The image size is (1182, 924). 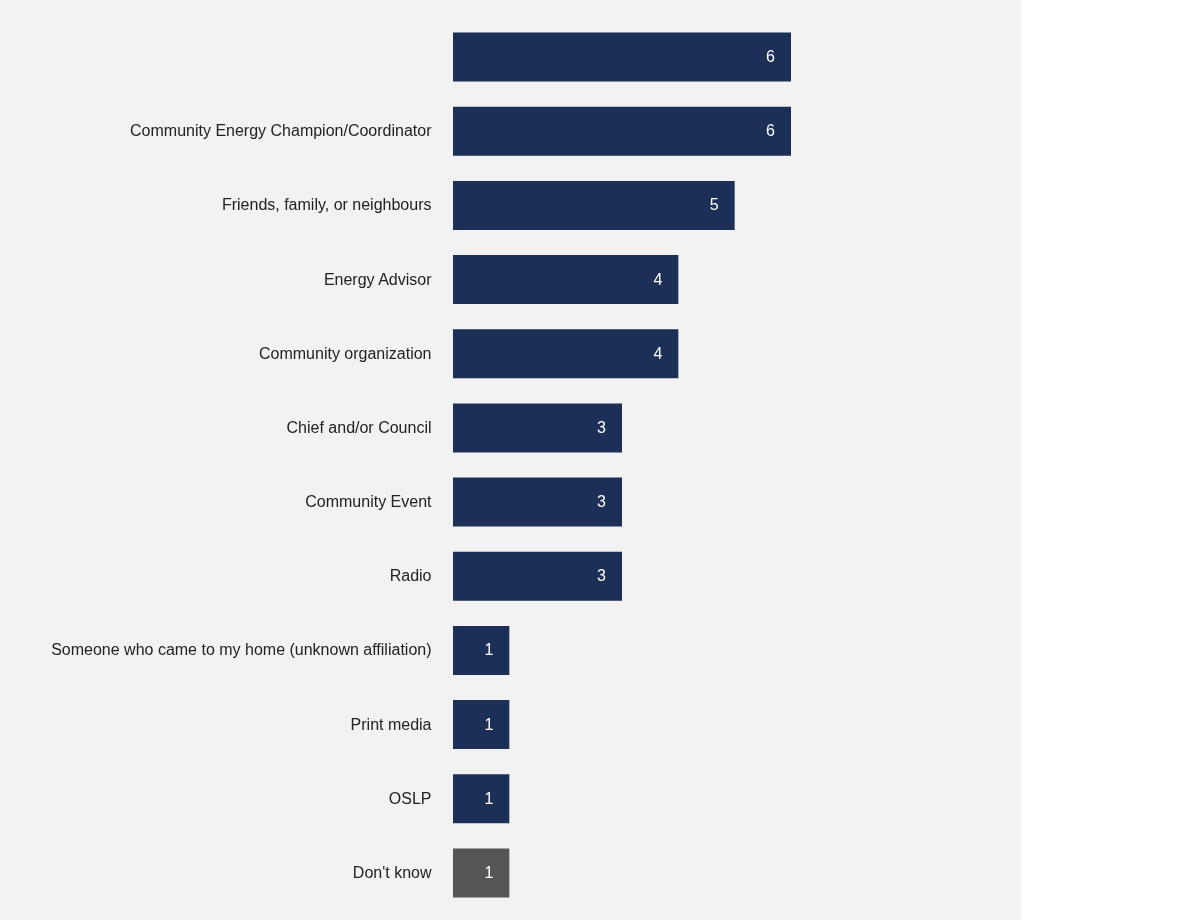 What do you see at coordinates (392, 872) in the screenshot?
I see `y-tick-label: Don't know` at bounding box center [392, 872].